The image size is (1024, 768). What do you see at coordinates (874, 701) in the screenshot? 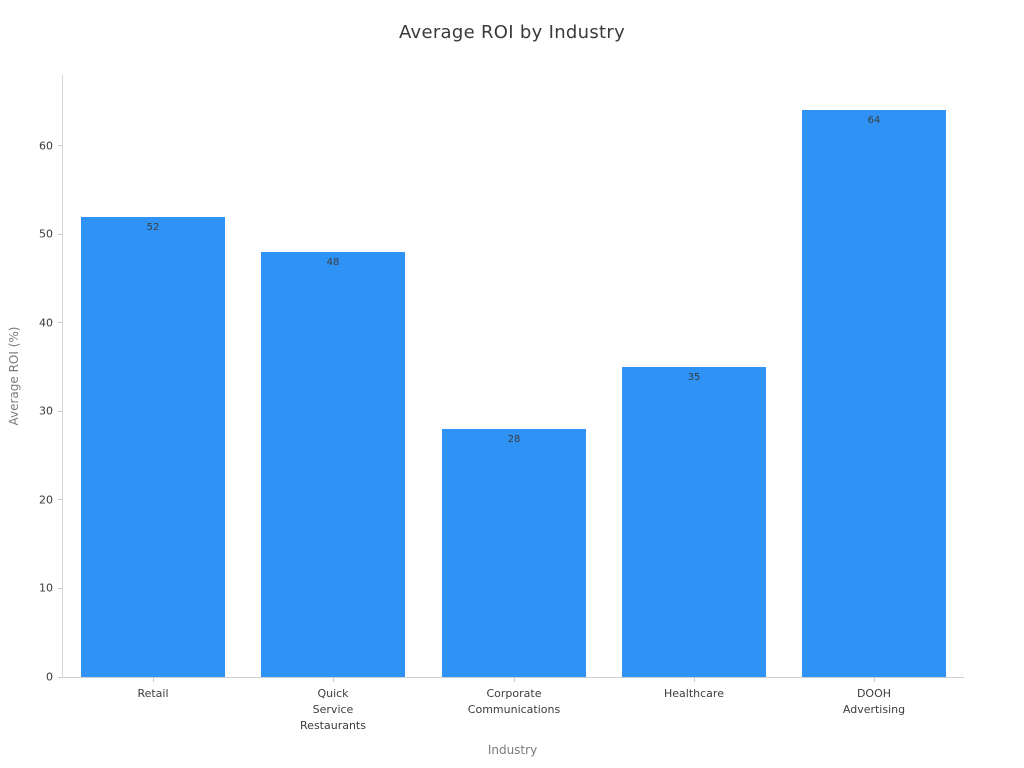
I see `x-tick-label: DOOH Advertising` at bounding box center [874, 701].